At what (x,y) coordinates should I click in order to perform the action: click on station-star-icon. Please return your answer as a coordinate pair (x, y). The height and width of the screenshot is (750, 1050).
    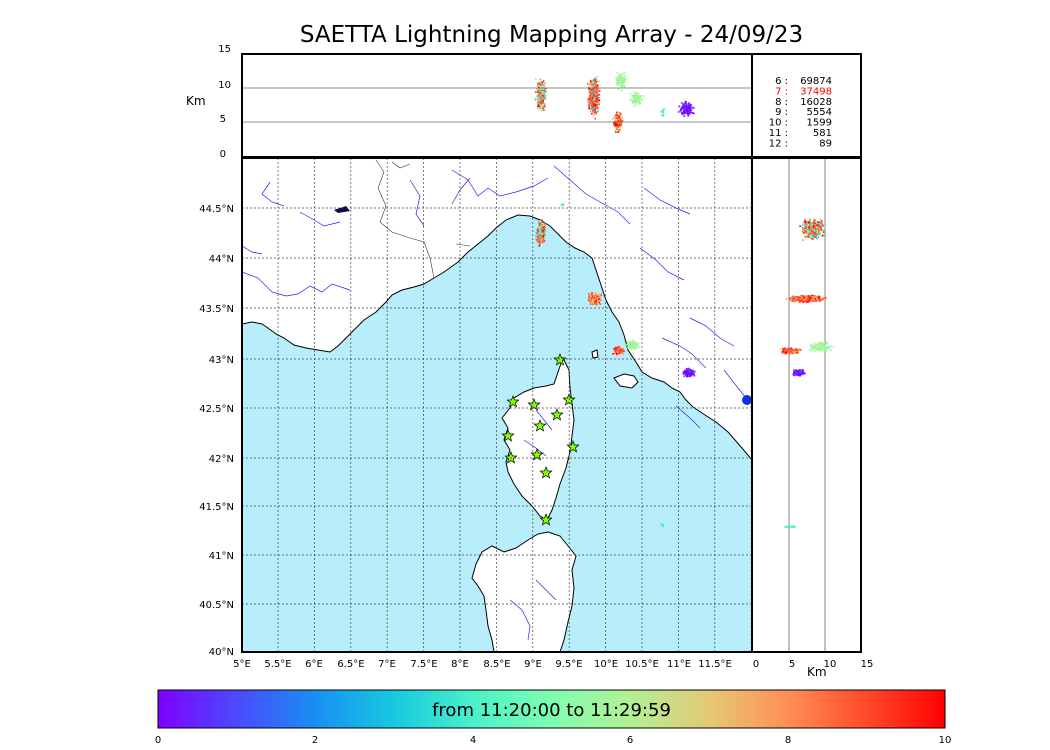
    Looking at the image, I should click on (540, 425).